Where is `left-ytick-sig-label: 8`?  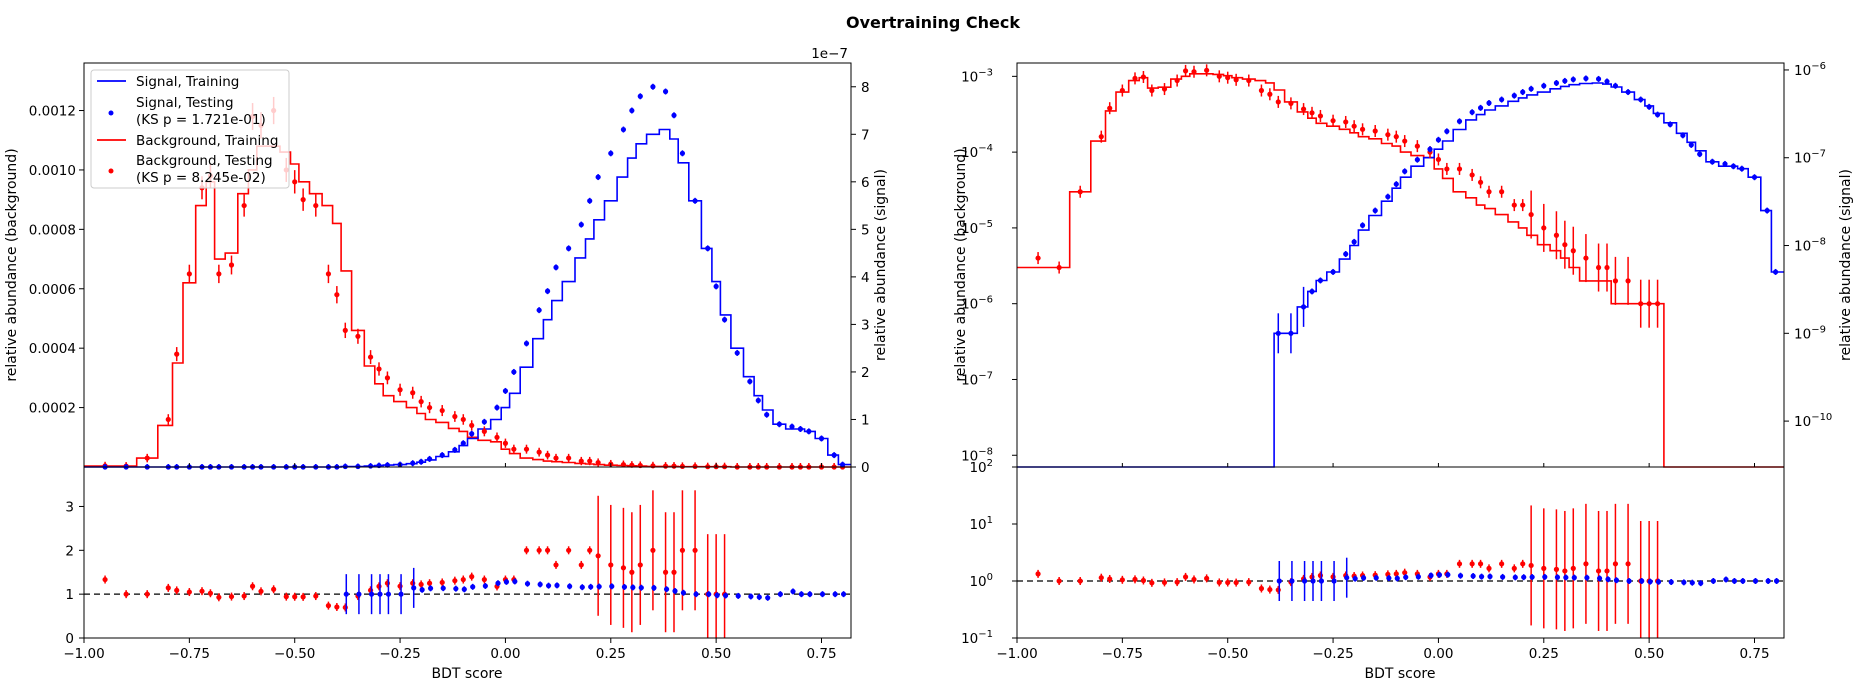 left-ytick-sig-label: 8 is located at coordinates (865, 88).